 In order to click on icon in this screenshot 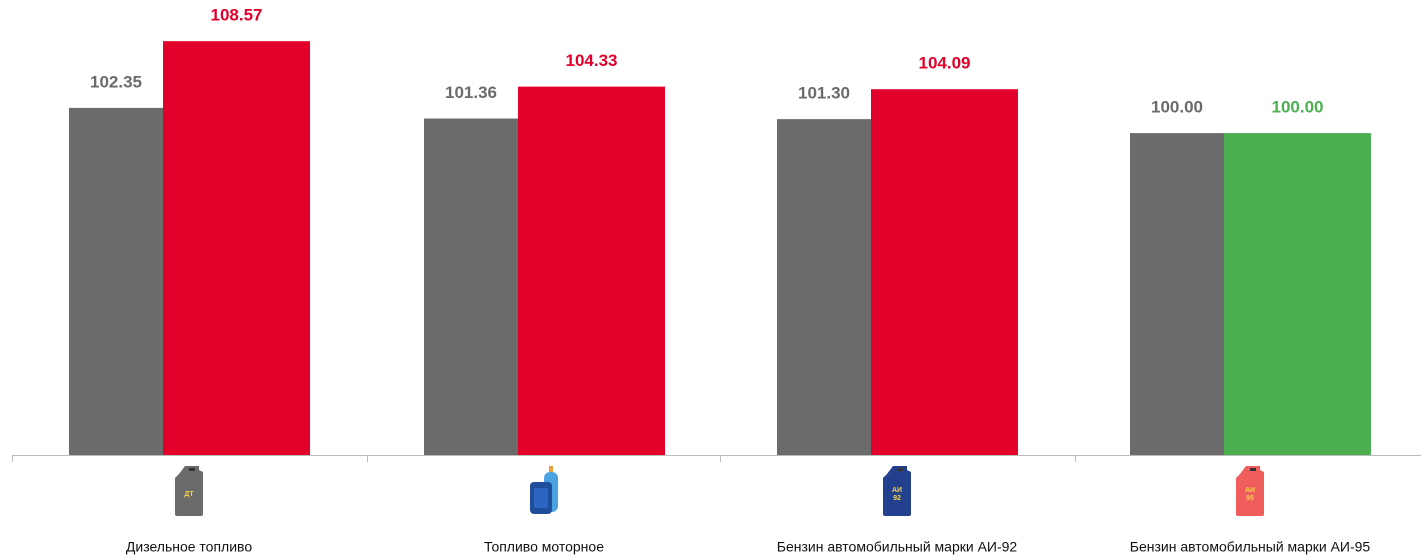, I will do `click(544, 490)`.